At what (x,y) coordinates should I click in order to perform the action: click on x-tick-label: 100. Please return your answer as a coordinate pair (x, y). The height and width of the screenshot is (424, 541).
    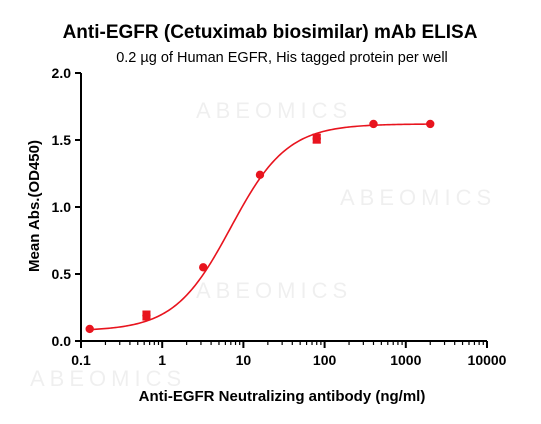
    Looking at the image, I should click on (325, 360).